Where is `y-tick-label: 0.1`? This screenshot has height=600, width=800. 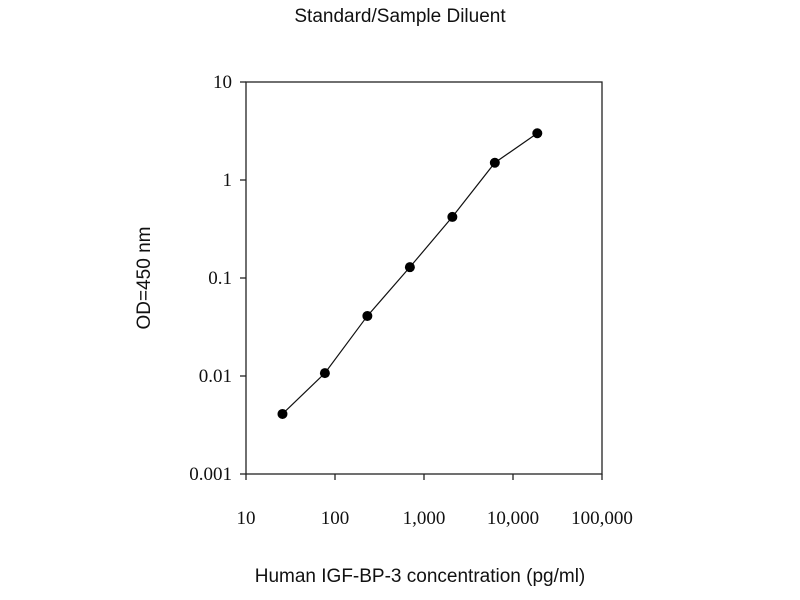 y-tick-label: 0.1 is located at coordinates (220, 278).